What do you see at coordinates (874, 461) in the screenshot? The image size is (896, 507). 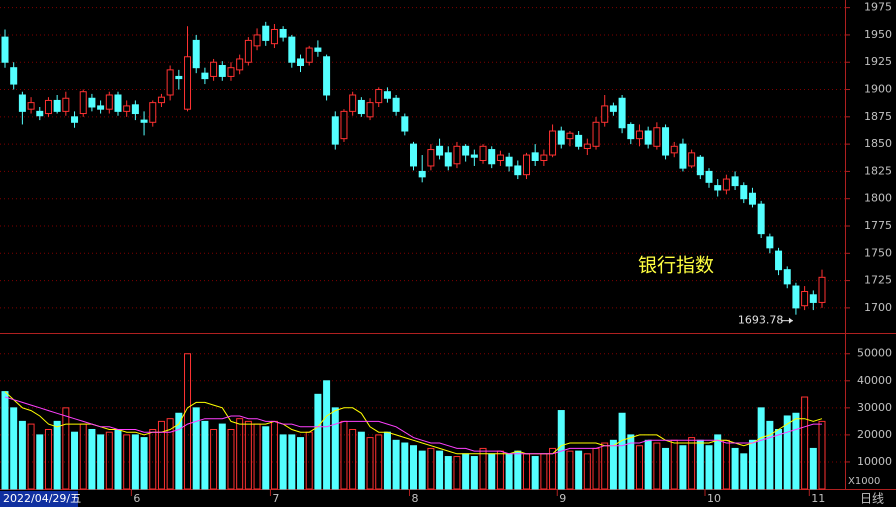 I see `y-tick-label: 10000` at bounding box center [874, 461].